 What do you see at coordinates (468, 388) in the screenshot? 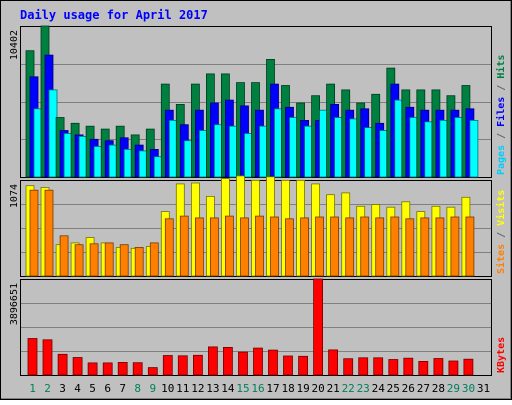
I see `x-tick-label-day-30: 30` at bounding box center [468, 388].